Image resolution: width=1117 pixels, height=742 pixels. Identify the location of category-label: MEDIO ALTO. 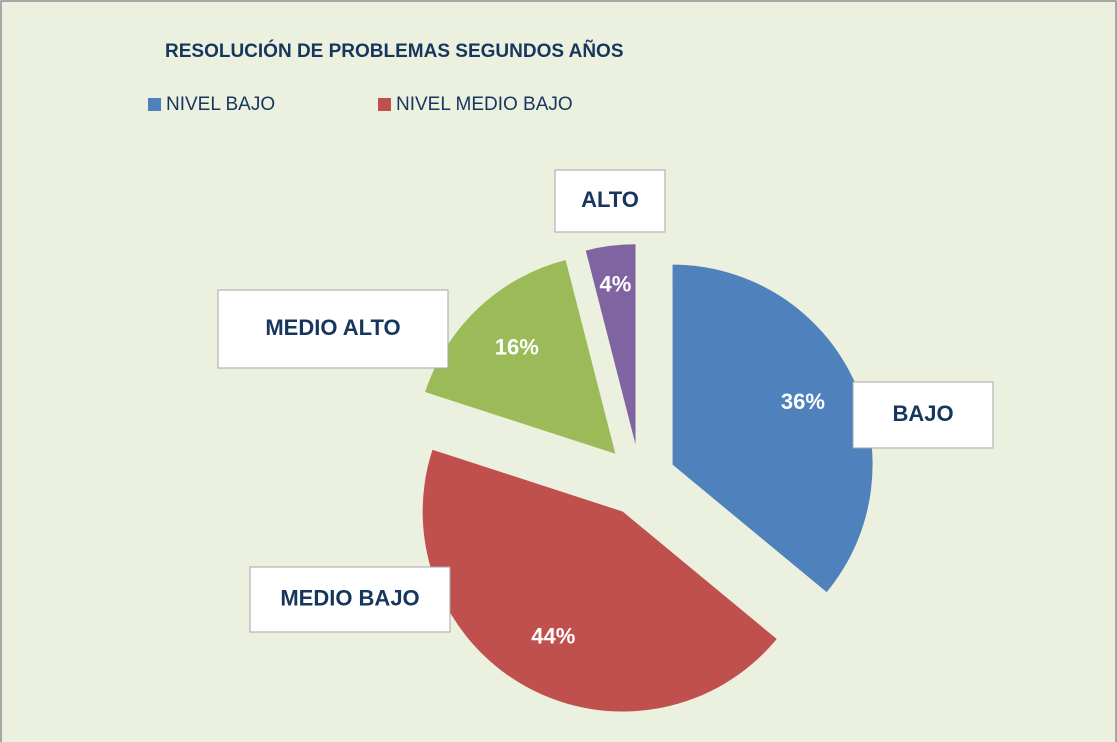
(332, 327).